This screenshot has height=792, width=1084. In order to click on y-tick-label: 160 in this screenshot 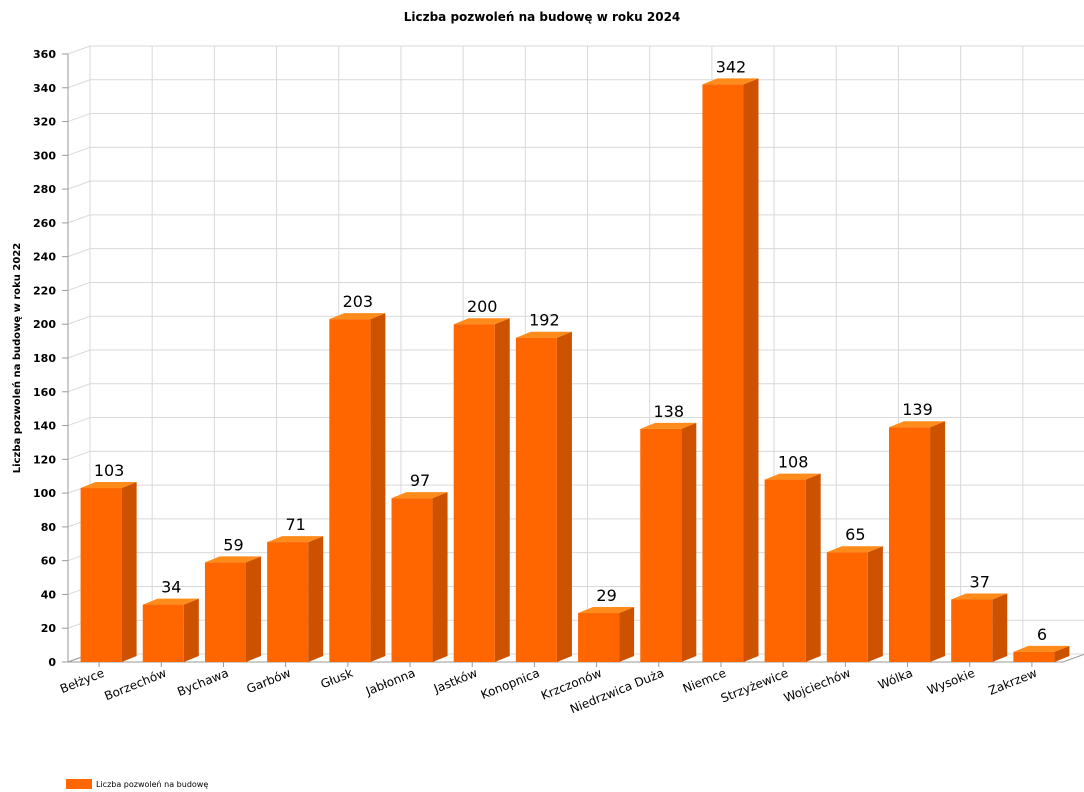, I will do `click(44, 392)`.